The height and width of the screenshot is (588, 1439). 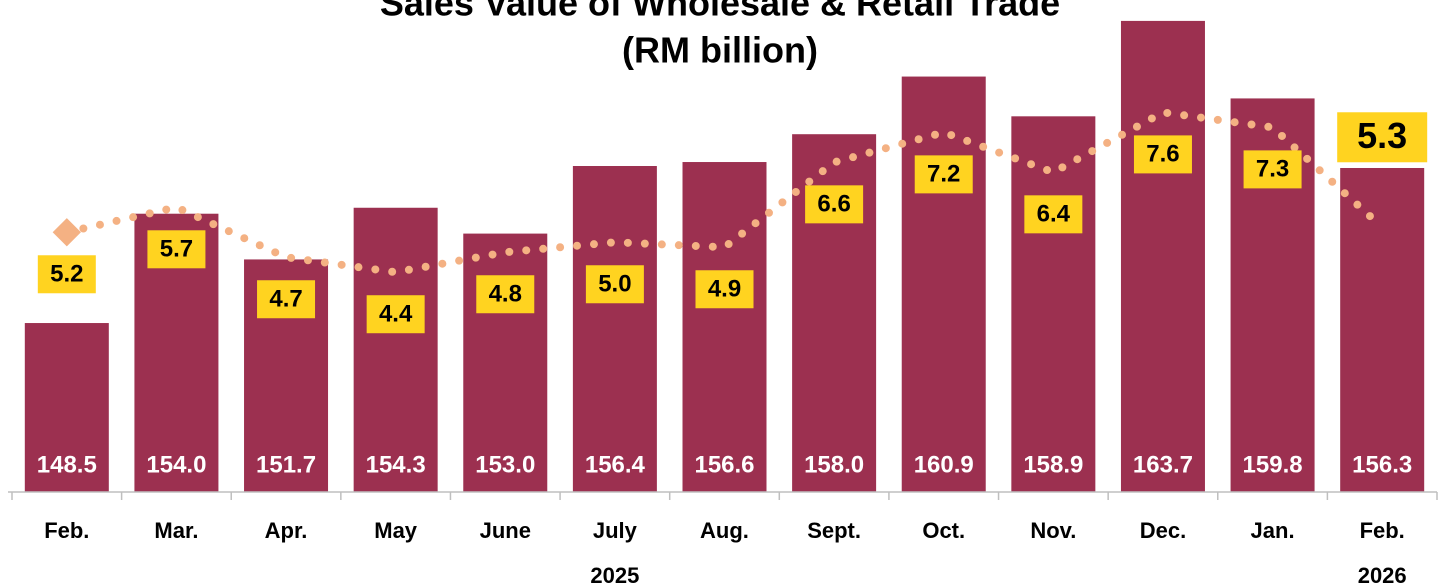 I want to click on growth-label: 5.0, so click(x=614, y=284).